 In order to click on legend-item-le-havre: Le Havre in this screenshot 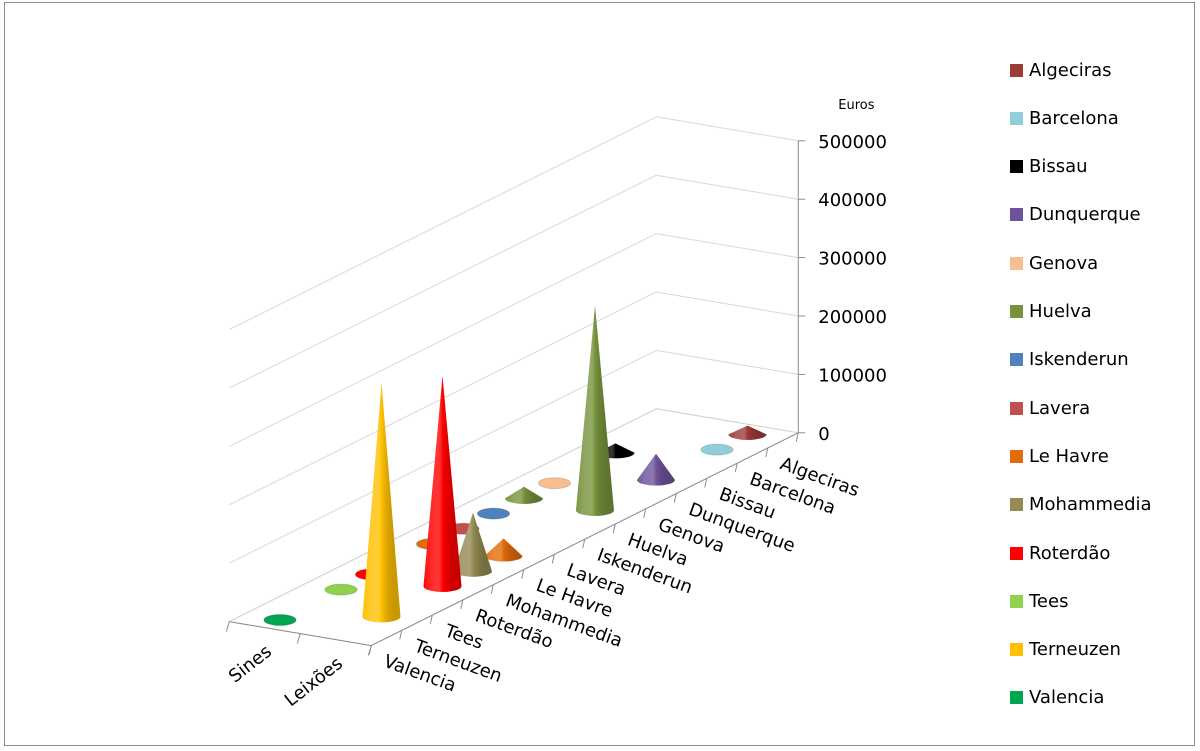, I will do `click(1059, 456)`.